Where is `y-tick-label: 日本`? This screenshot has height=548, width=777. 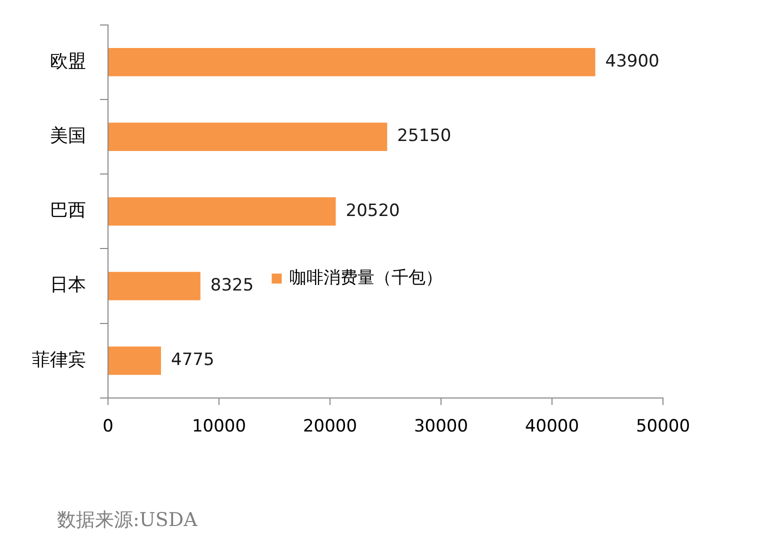
y-tick-label: 日本 is located at coordinates (68, 285).